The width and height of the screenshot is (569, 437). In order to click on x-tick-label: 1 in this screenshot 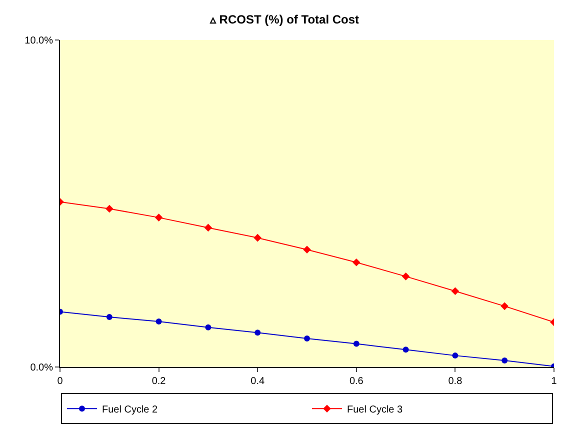, I will do `click(554, 381)`.